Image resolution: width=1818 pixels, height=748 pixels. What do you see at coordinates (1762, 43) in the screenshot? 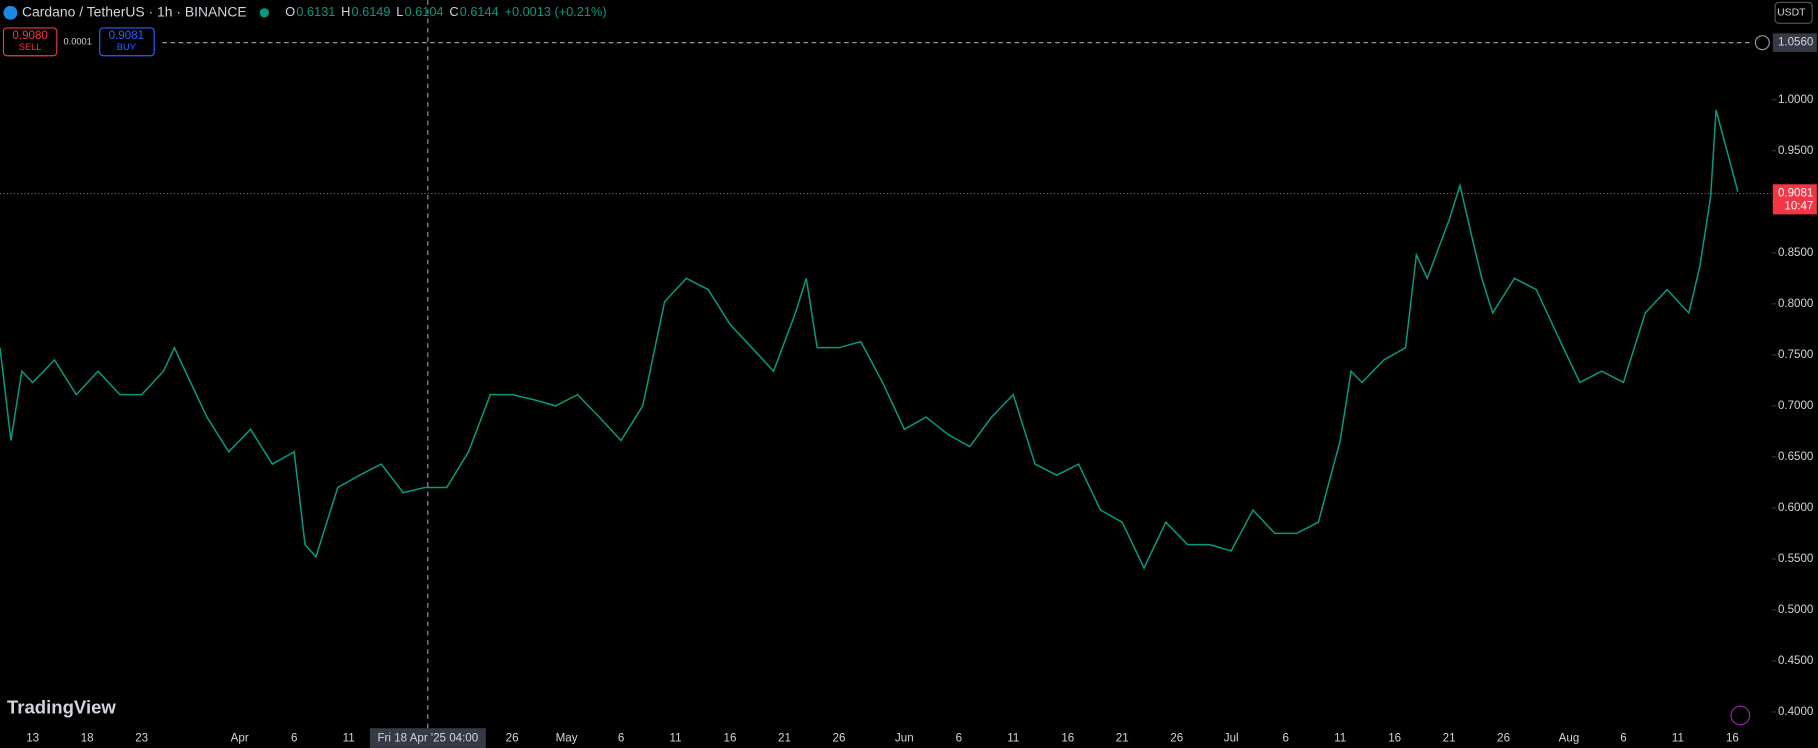
I see `alert-add` at bounding box center [1762, 43].